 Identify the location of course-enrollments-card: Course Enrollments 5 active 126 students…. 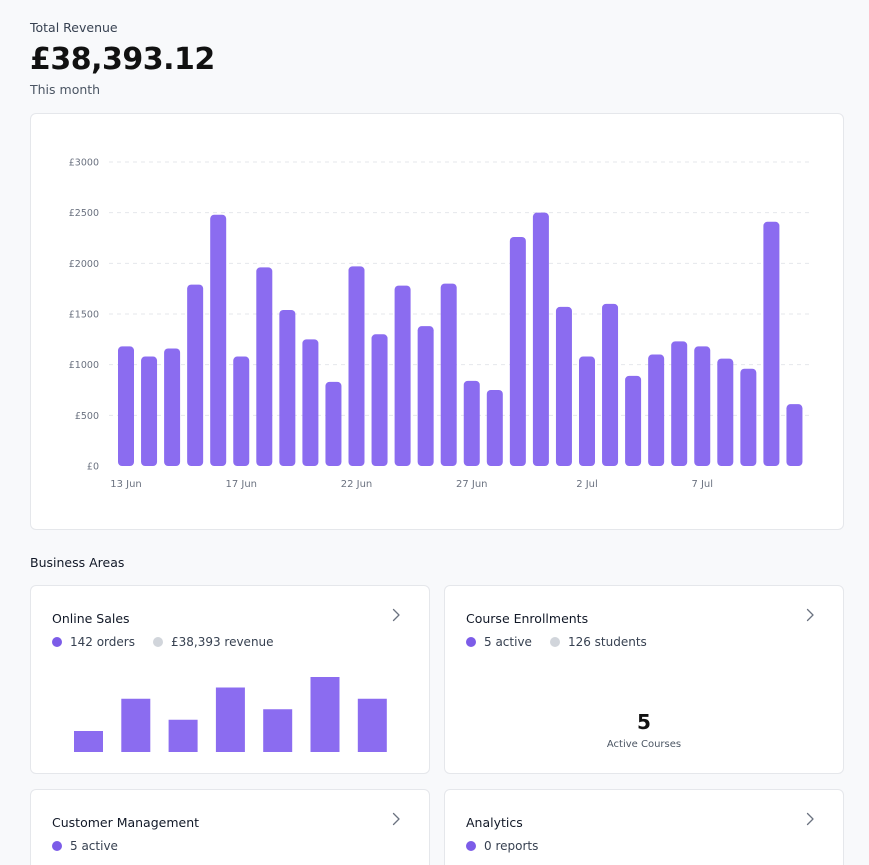
(644, 679).